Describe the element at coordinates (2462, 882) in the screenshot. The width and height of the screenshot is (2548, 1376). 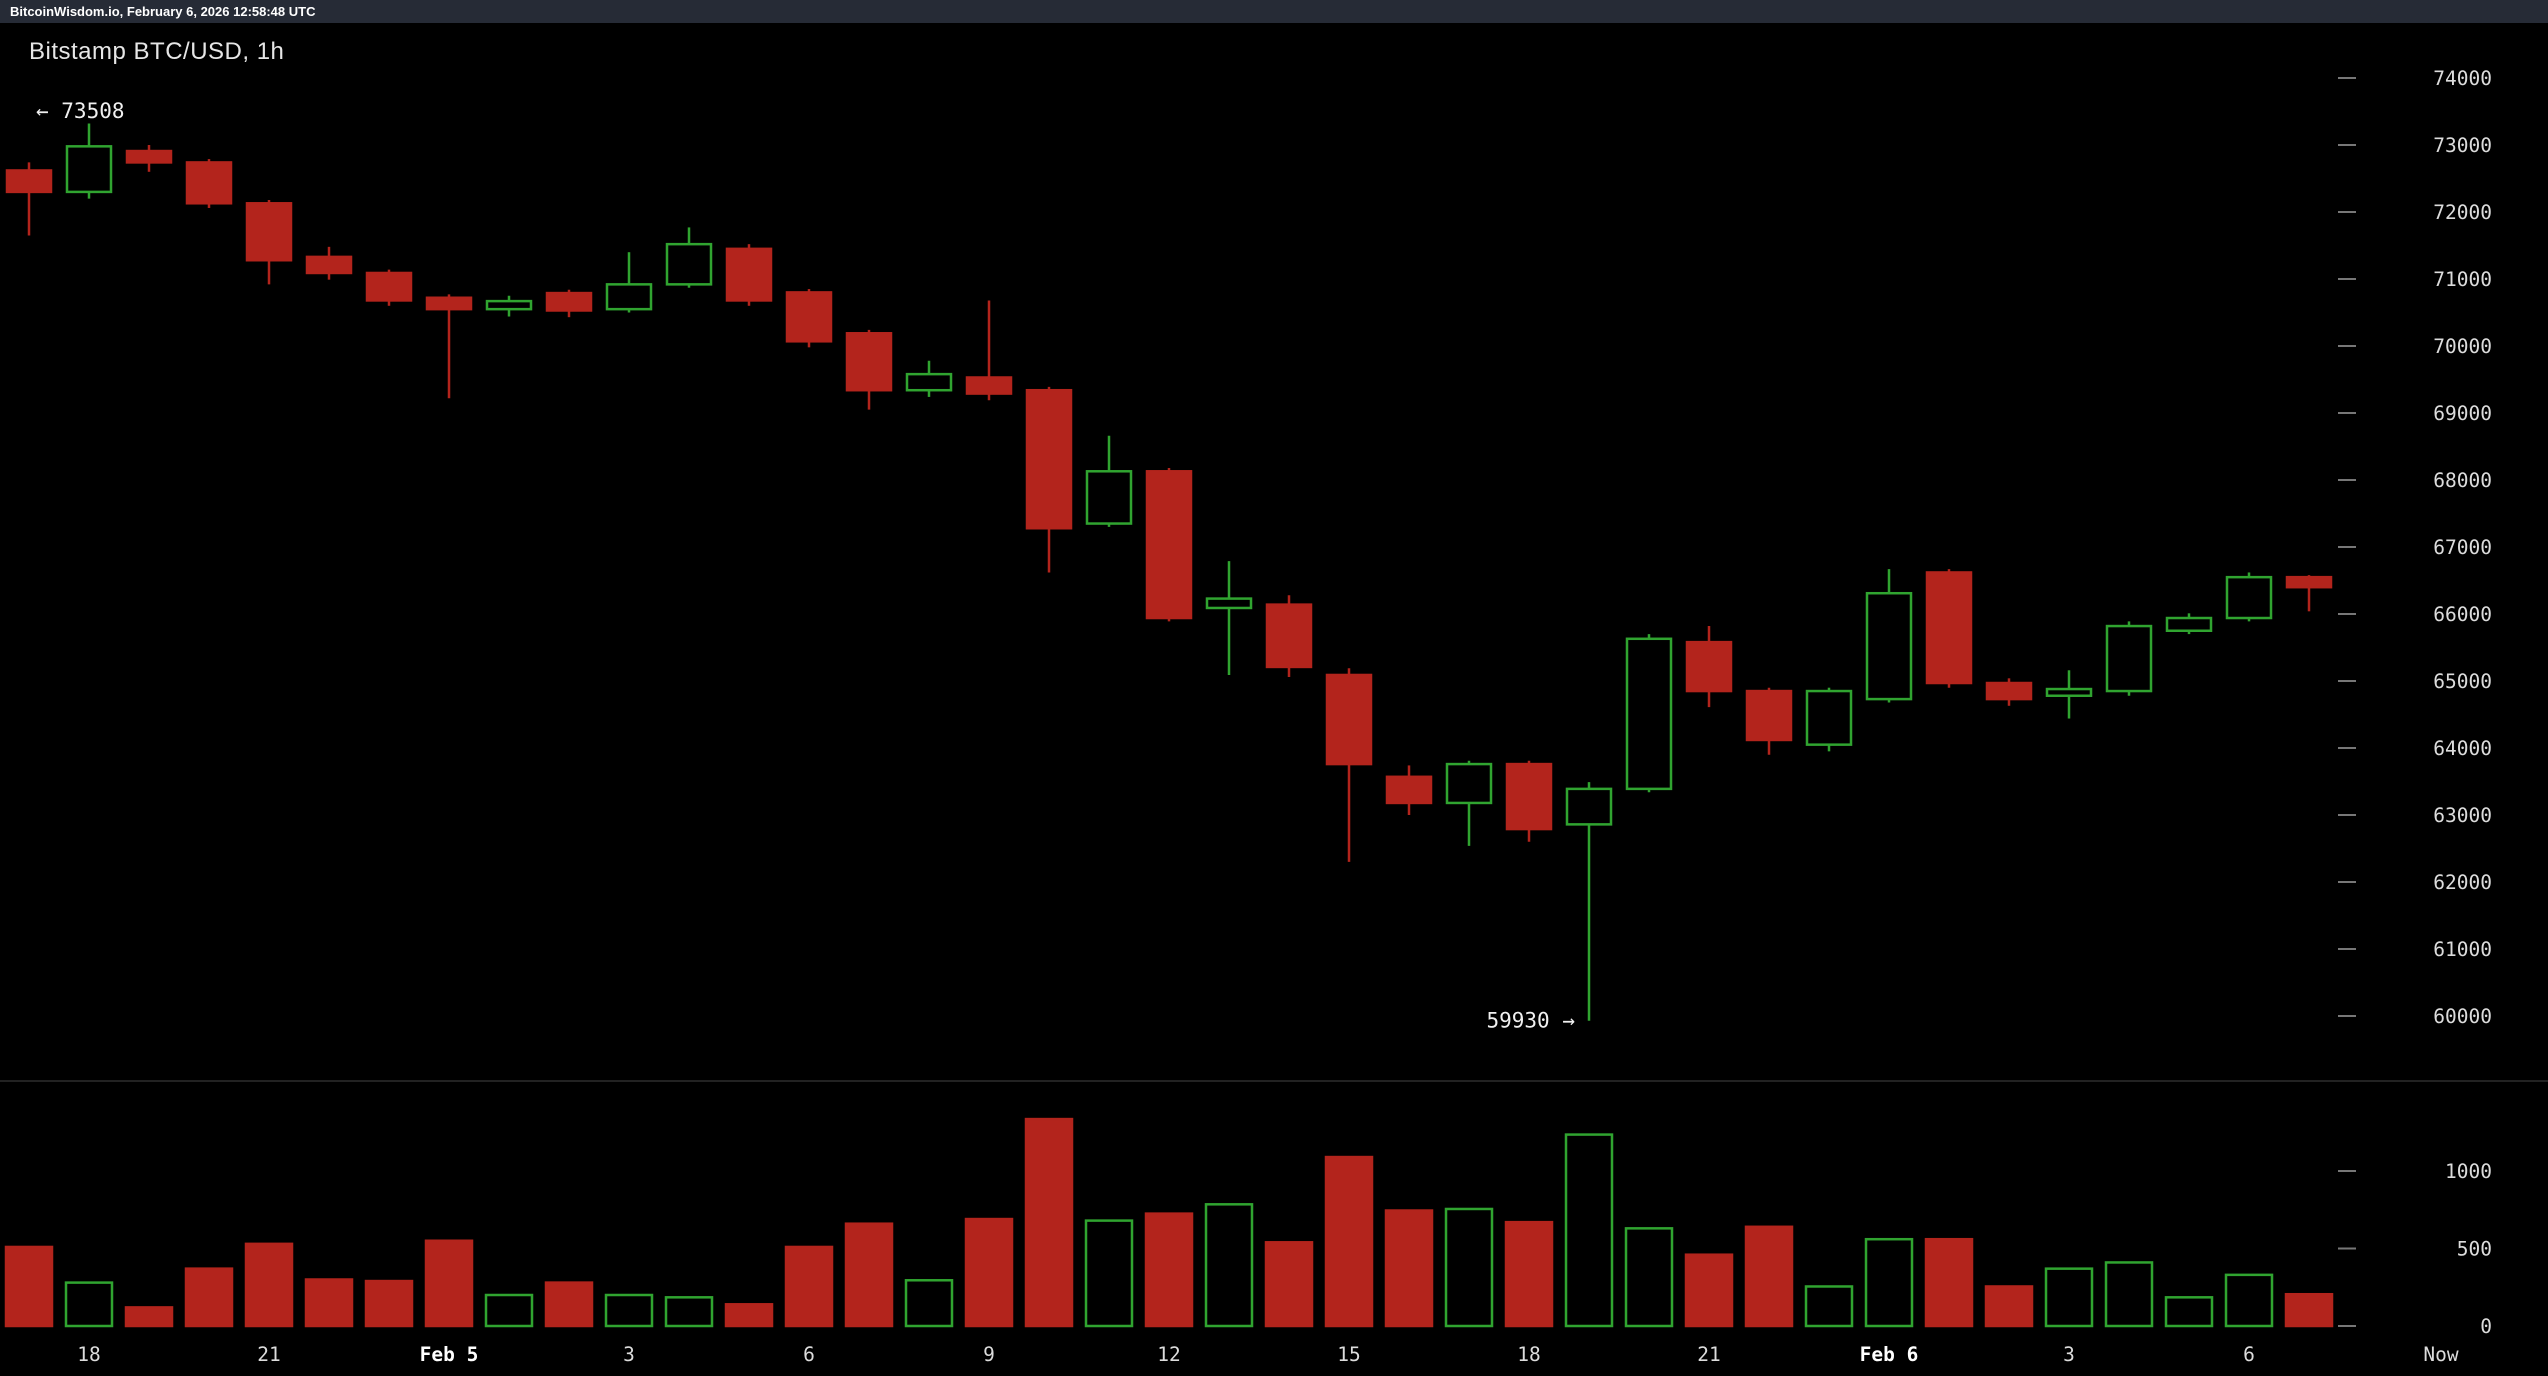
I see `price-tick-label: 62000` at that location.